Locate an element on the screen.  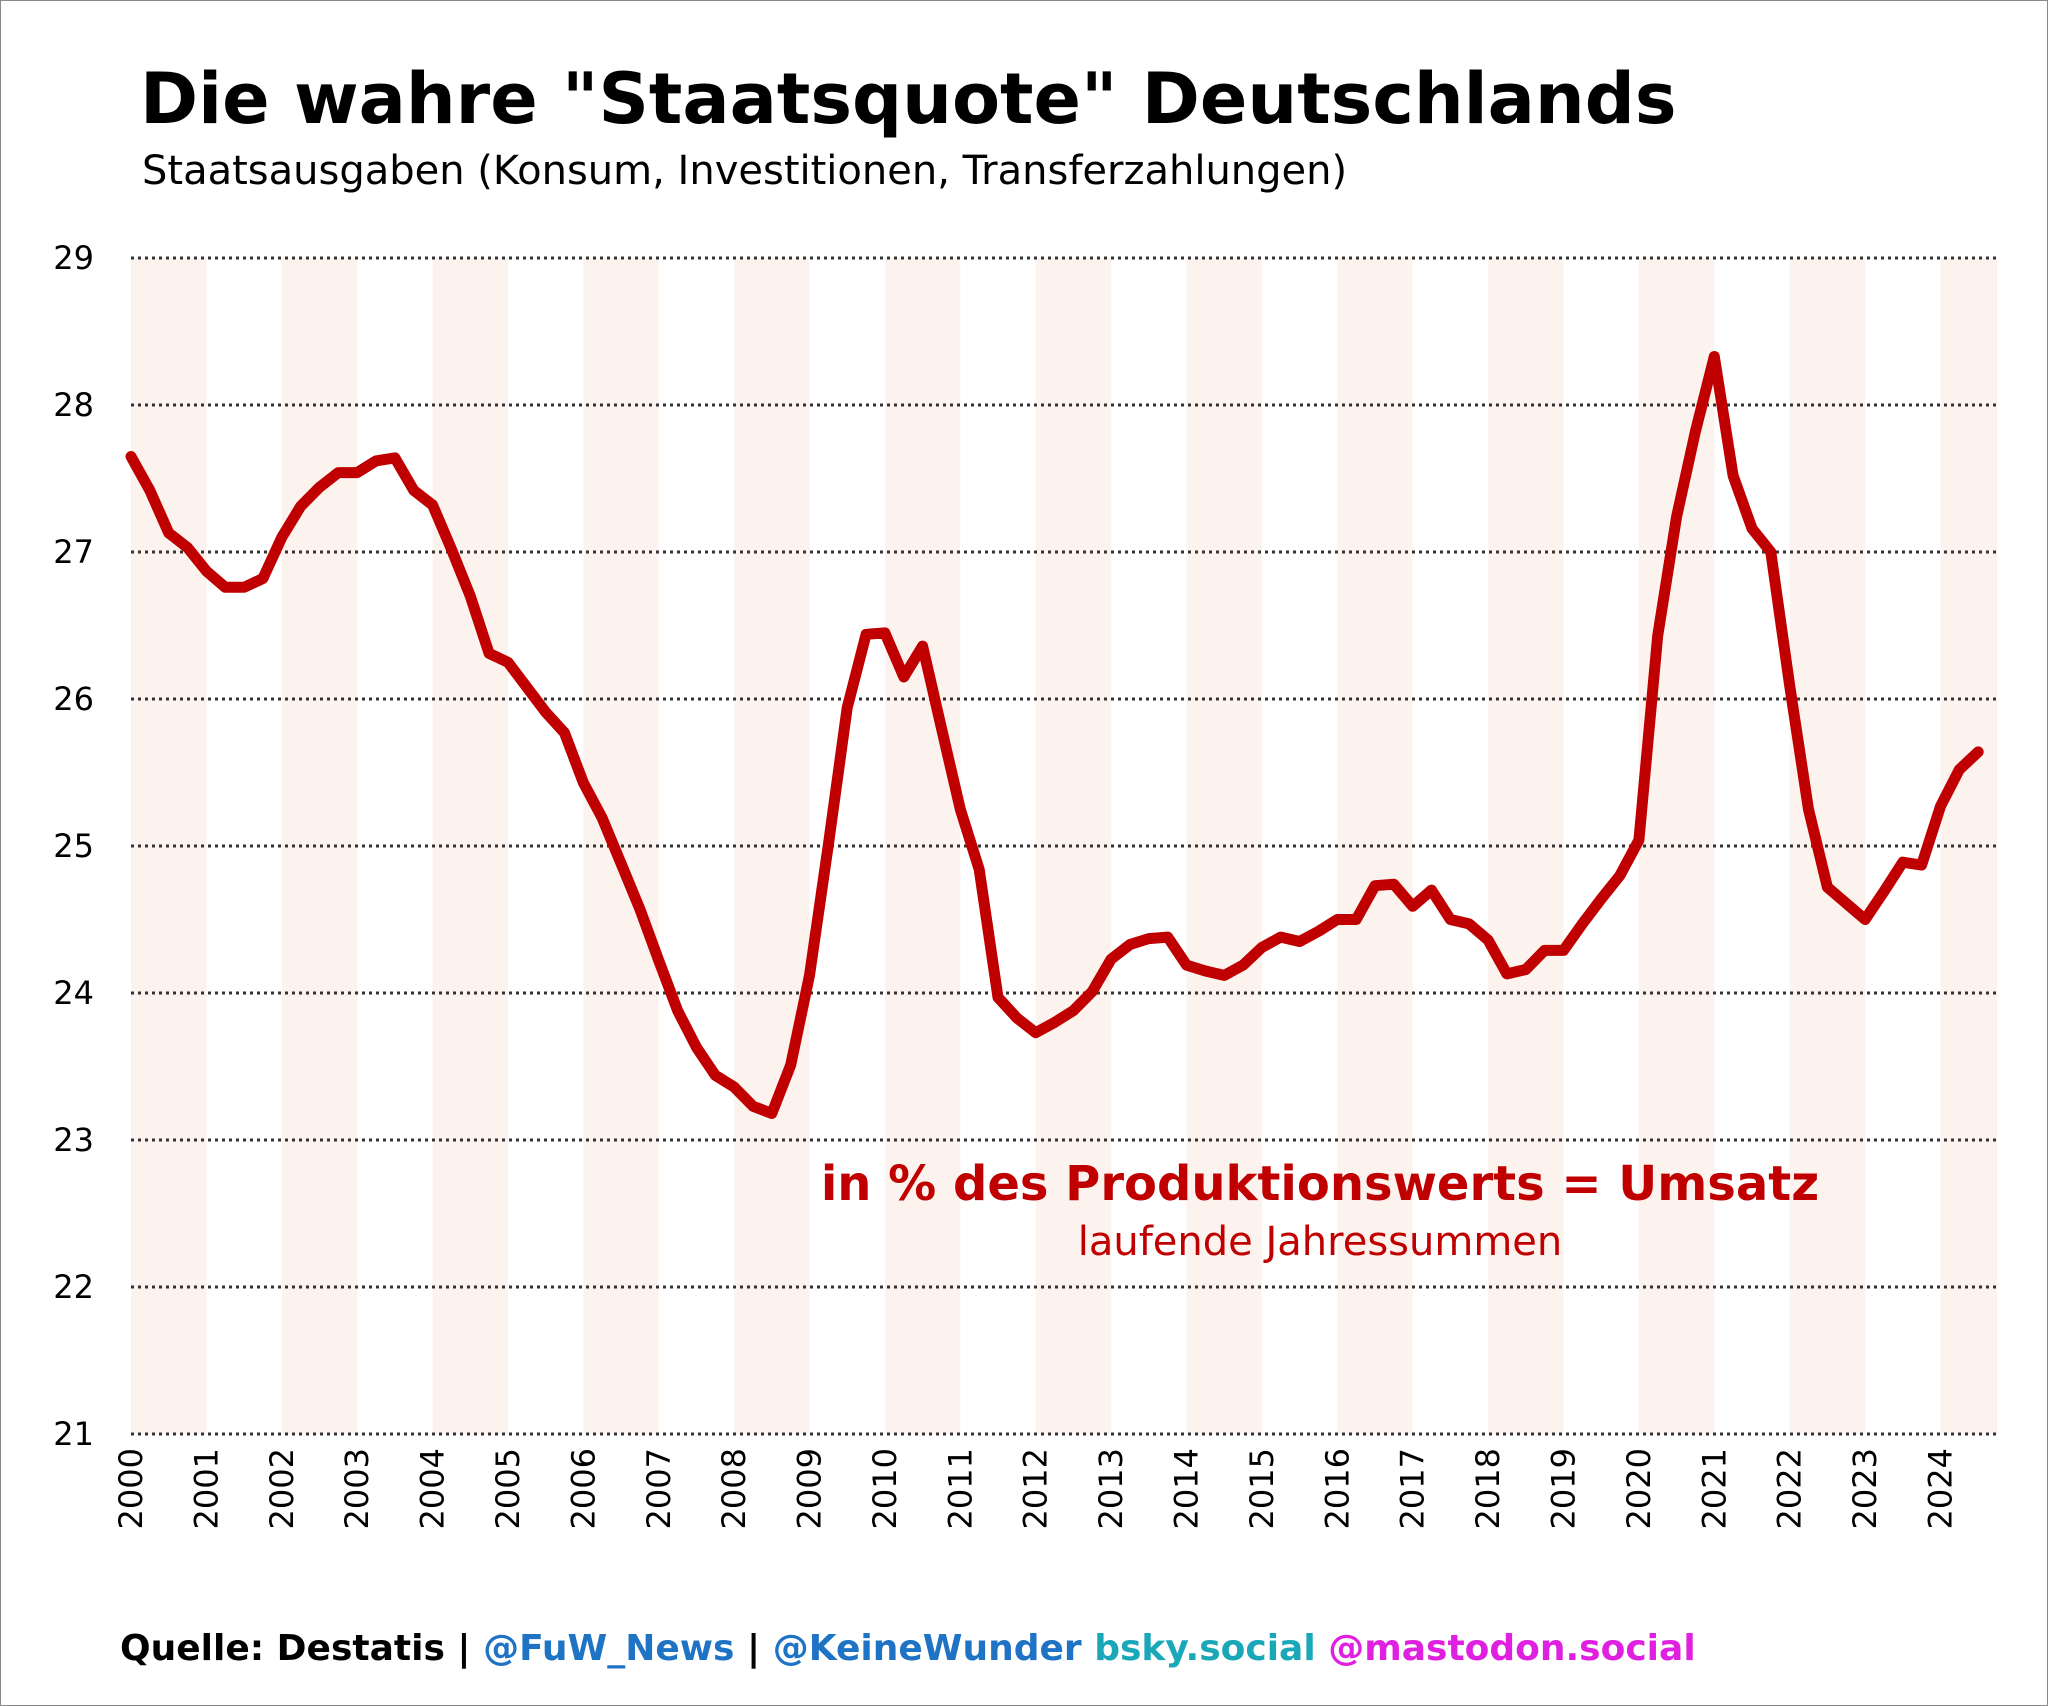
y-tick-label: 22 is located at coordinates (73, 1287).